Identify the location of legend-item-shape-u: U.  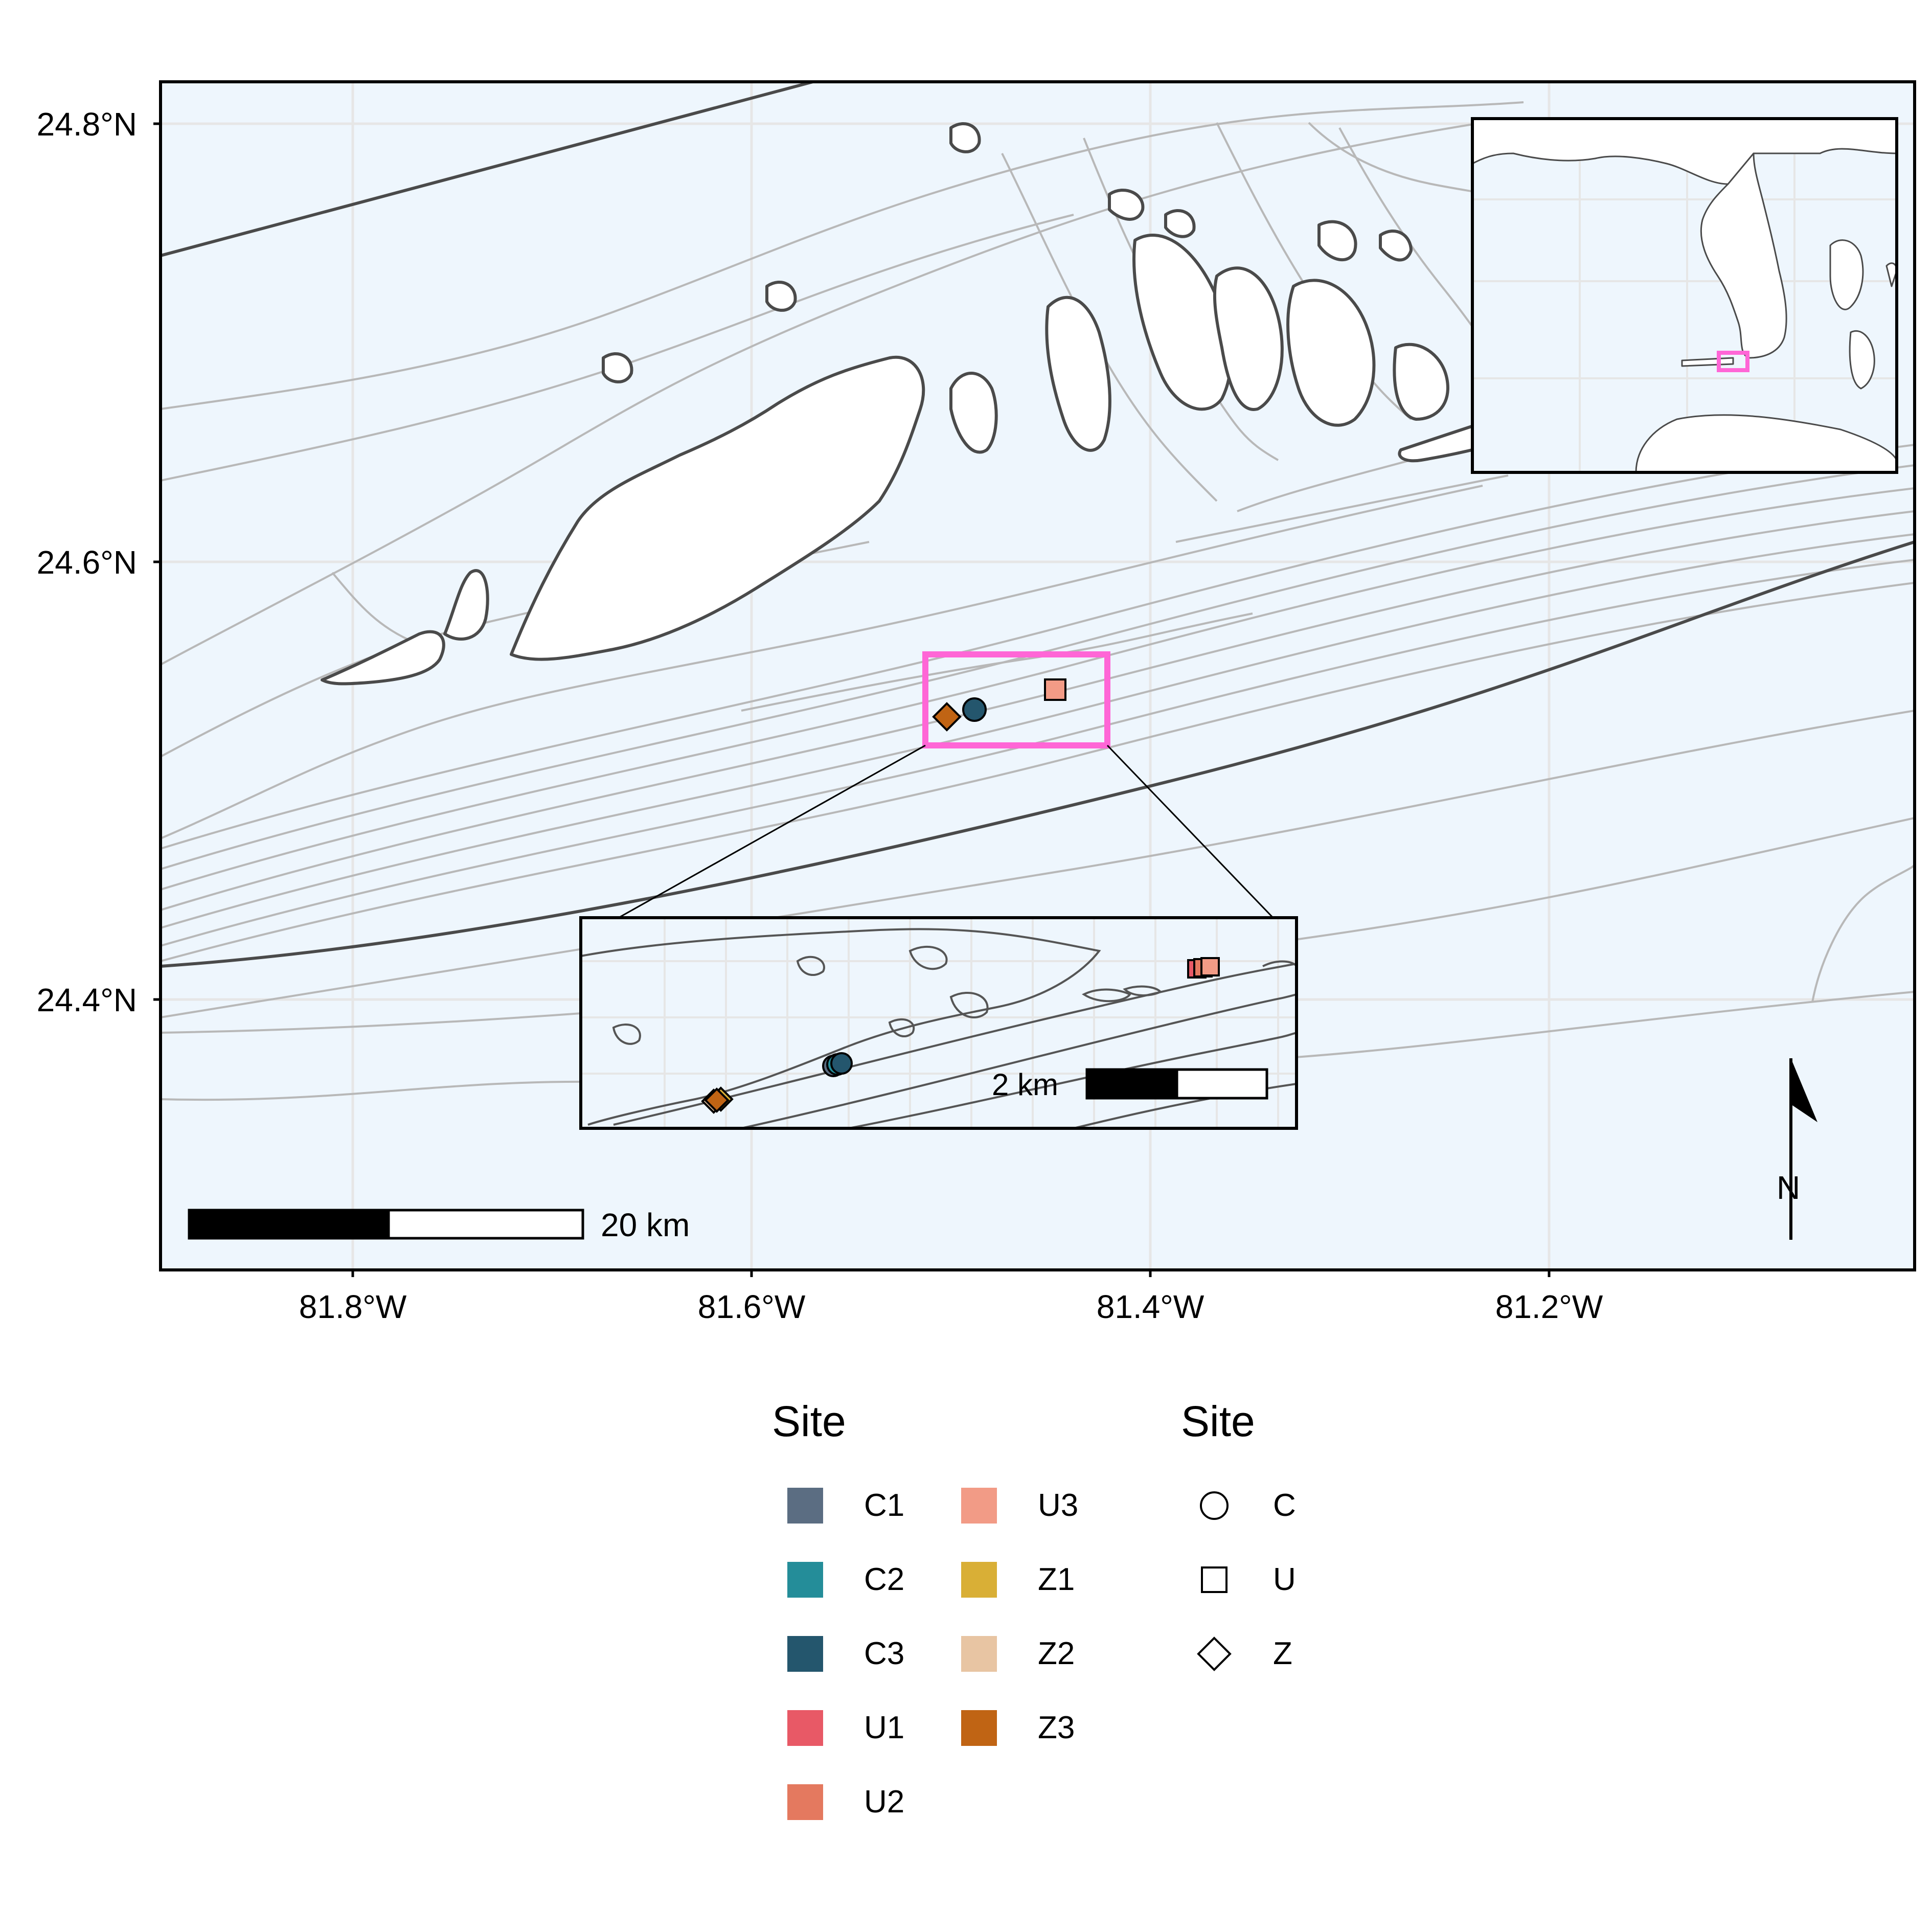
(1246, 1580).